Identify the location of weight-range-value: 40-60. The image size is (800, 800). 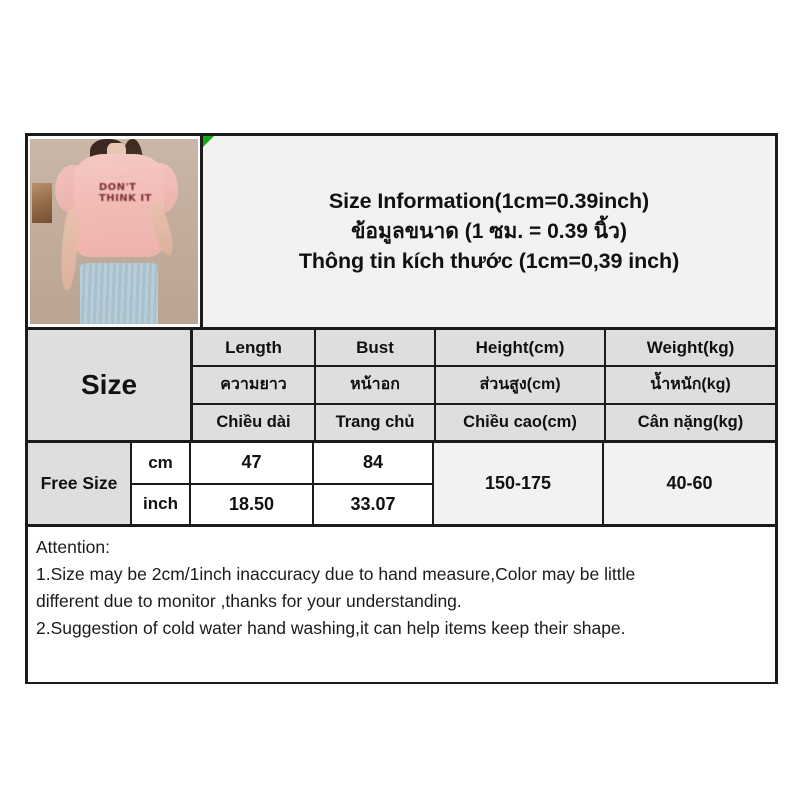
(689, 483).